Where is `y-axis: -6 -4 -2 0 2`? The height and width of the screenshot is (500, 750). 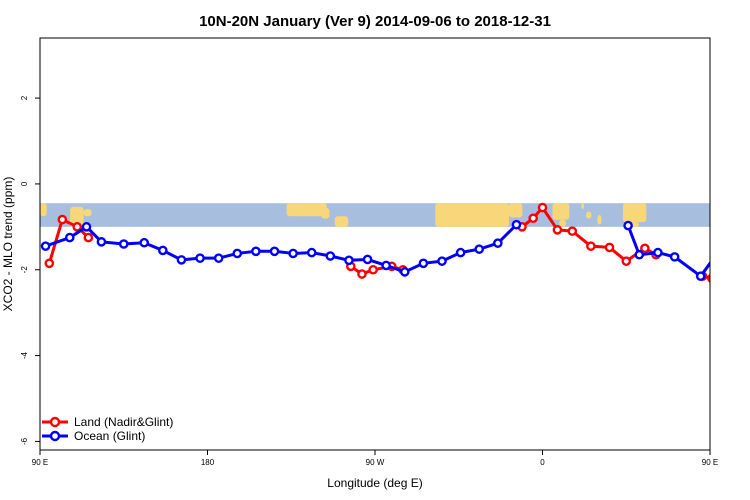
y-axis: -6 -4 -2 0 2 is located at coordinates (30, 270).